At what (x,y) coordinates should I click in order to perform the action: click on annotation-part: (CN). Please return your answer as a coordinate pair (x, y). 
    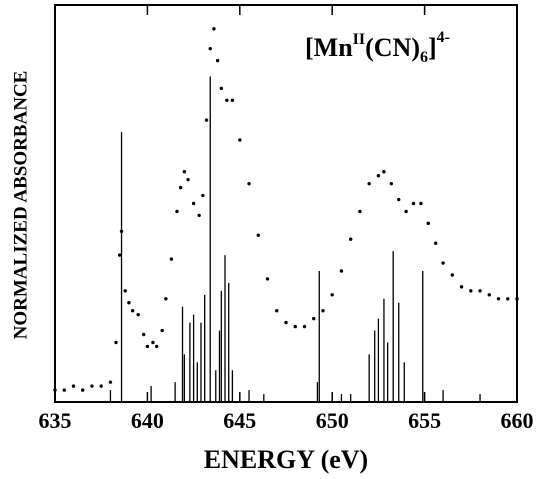
    Looking at the image, I should click on (392, 47).